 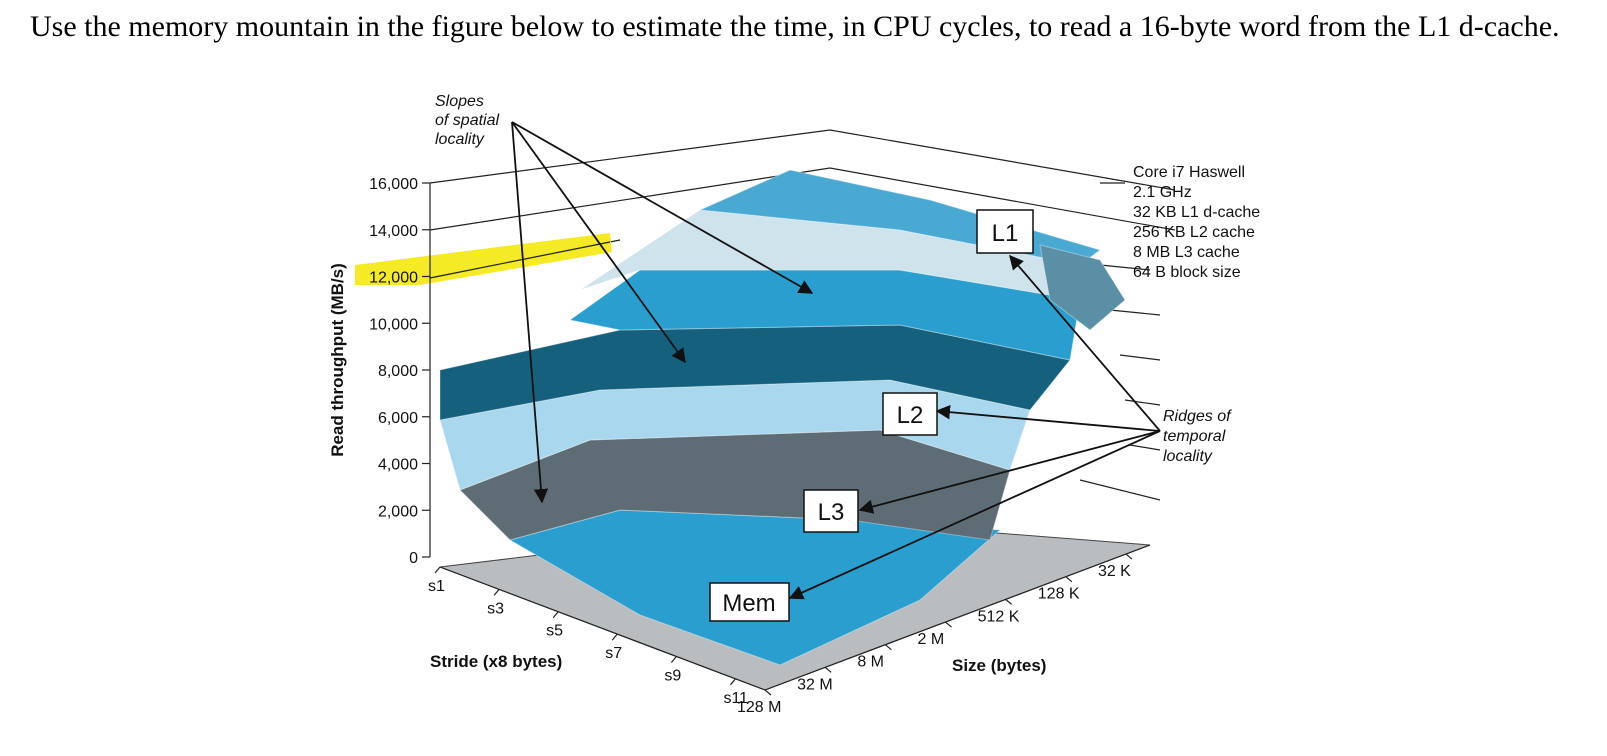 I want to click on spec-line: 32 KB L1 d-cache, so click(x=1196, y=212).